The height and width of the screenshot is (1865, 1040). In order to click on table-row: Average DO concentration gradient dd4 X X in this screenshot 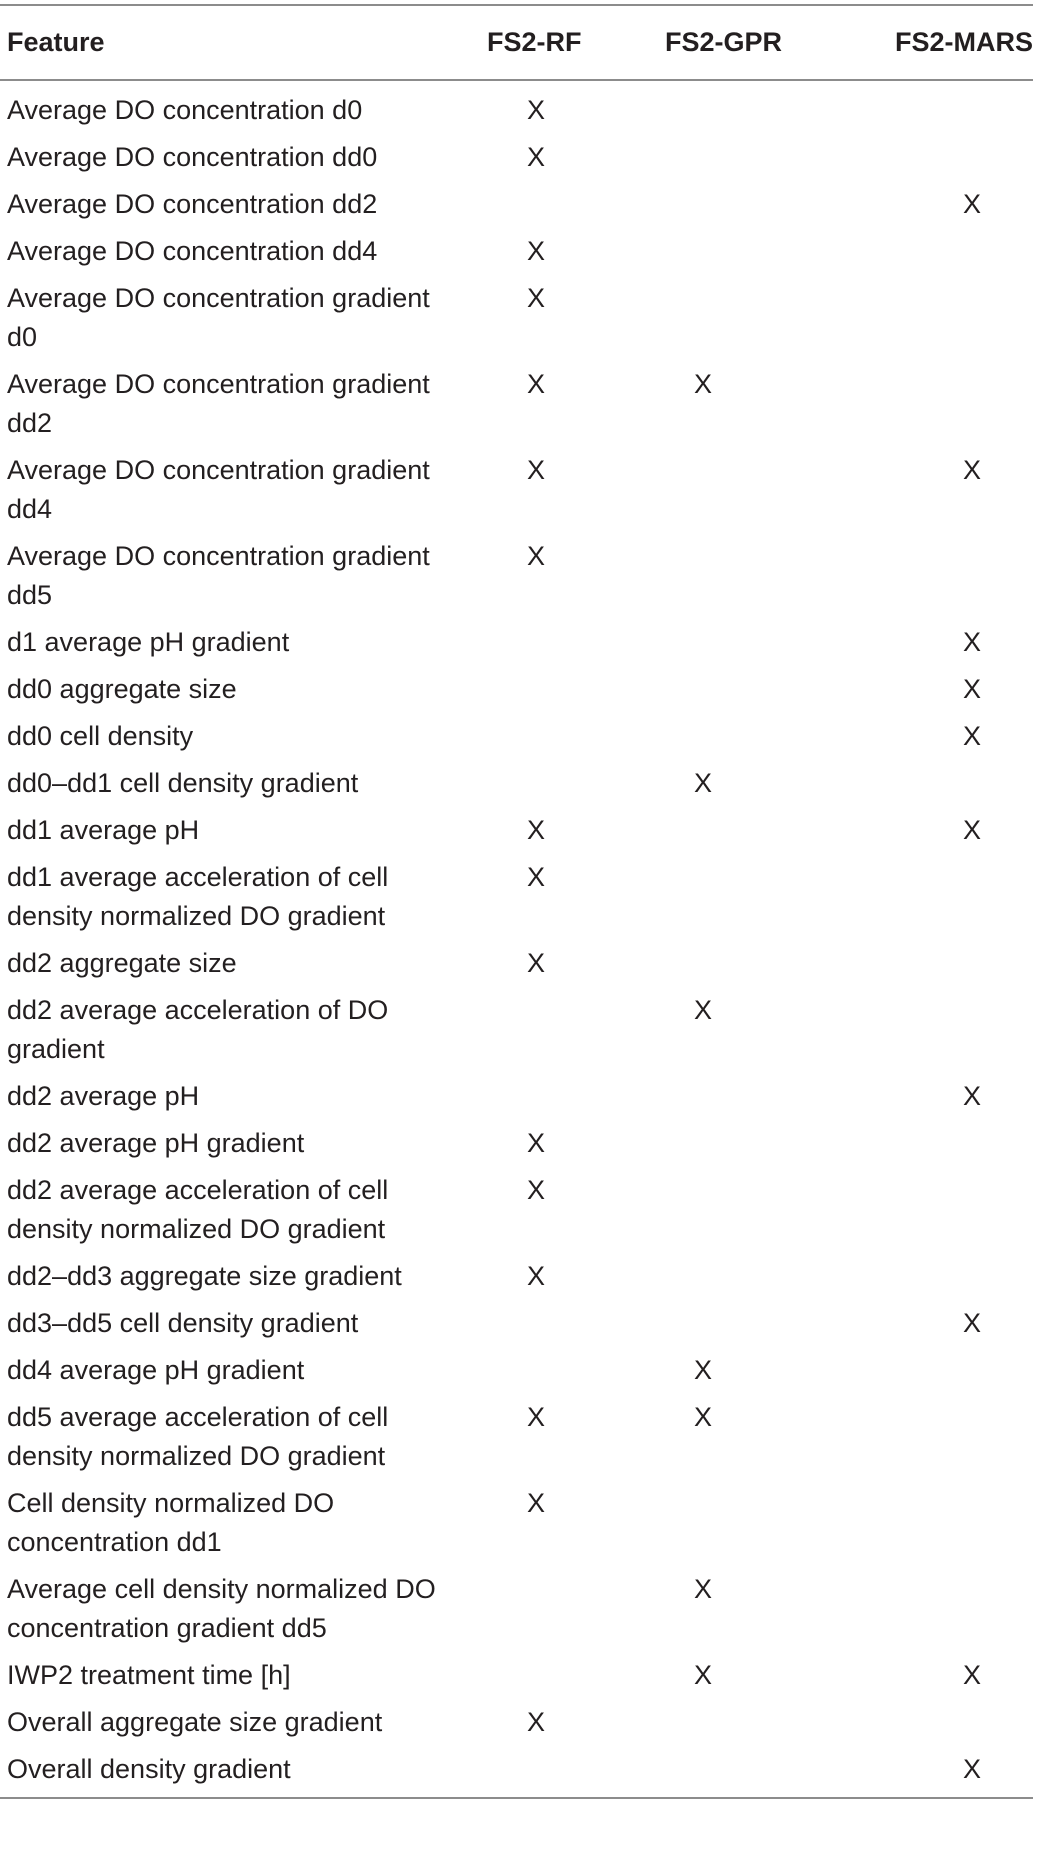, I will do `click(516, 490)`.